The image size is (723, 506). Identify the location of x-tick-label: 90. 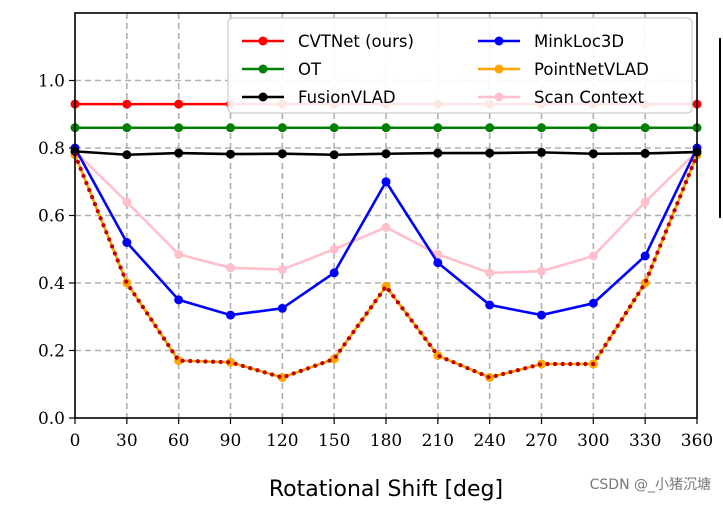
(231, 441).